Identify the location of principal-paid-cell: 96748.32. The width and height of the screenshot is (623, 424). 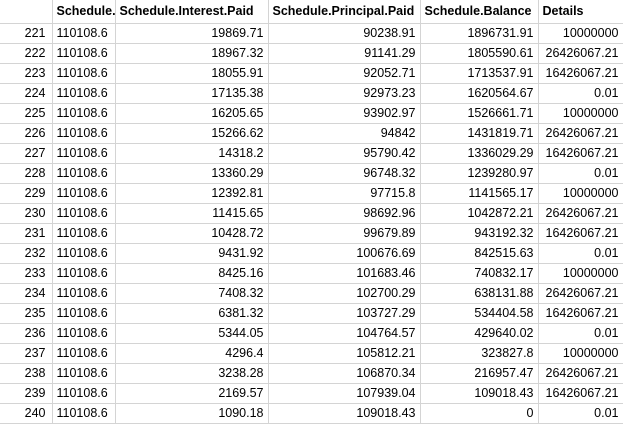
(344, 173).